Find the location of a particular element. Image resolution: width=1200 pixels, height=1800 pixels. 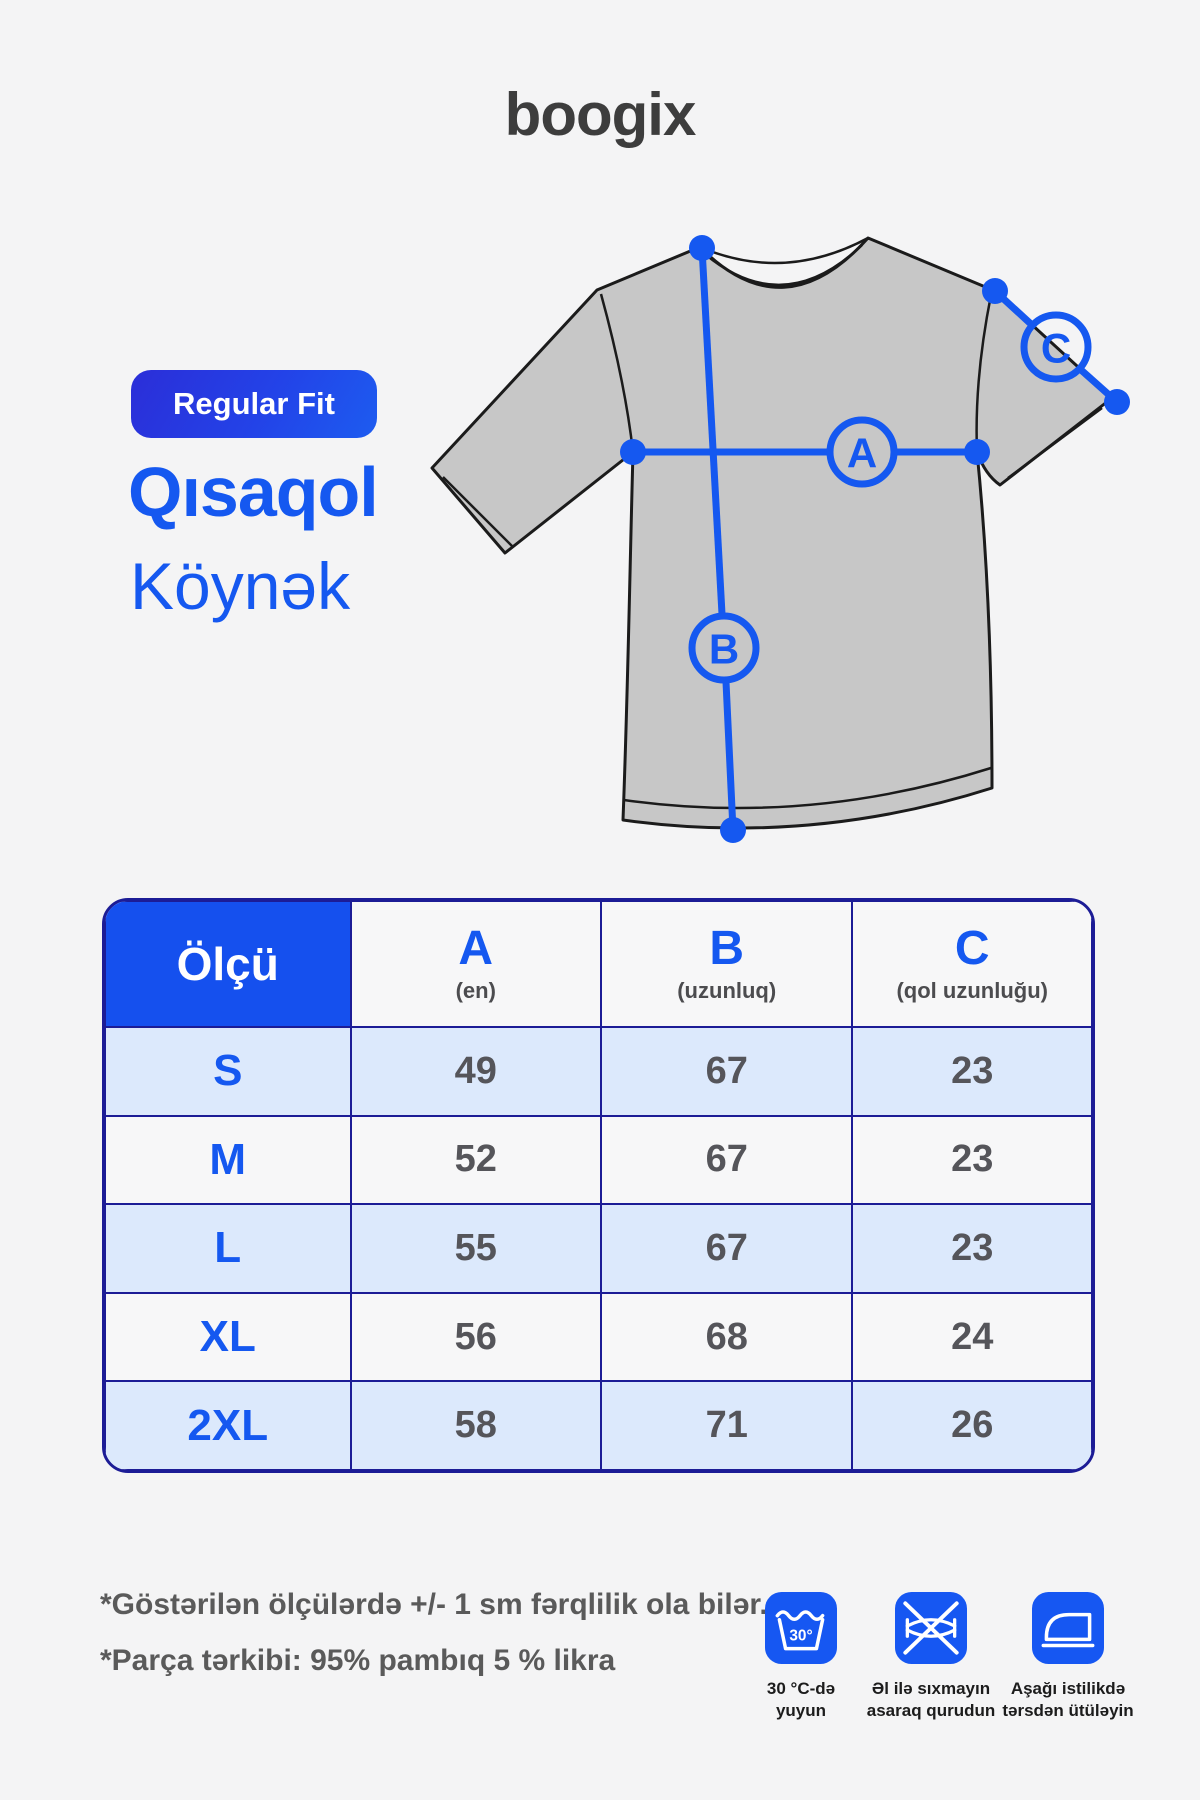

size-label: S is located at coordinates (228, 1071).